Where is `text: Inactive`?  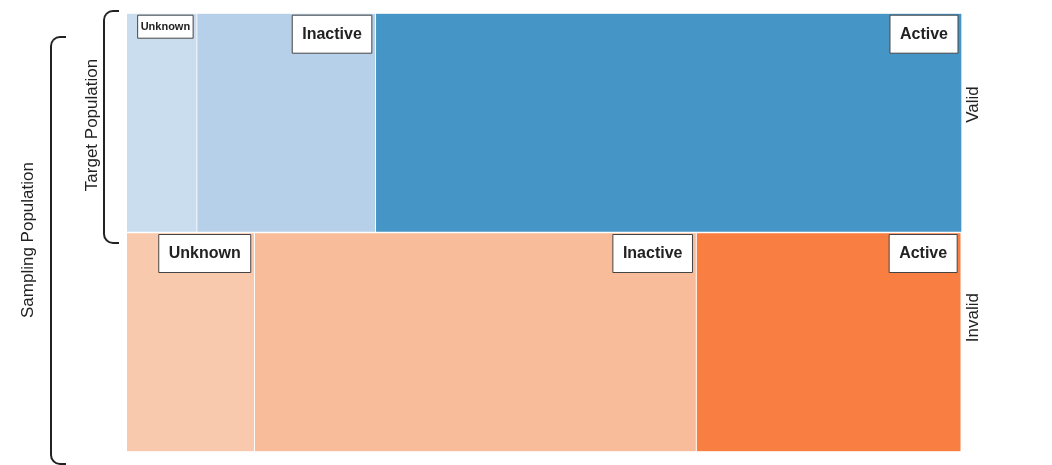
text: Inactive is located at coordinates (652, 252).